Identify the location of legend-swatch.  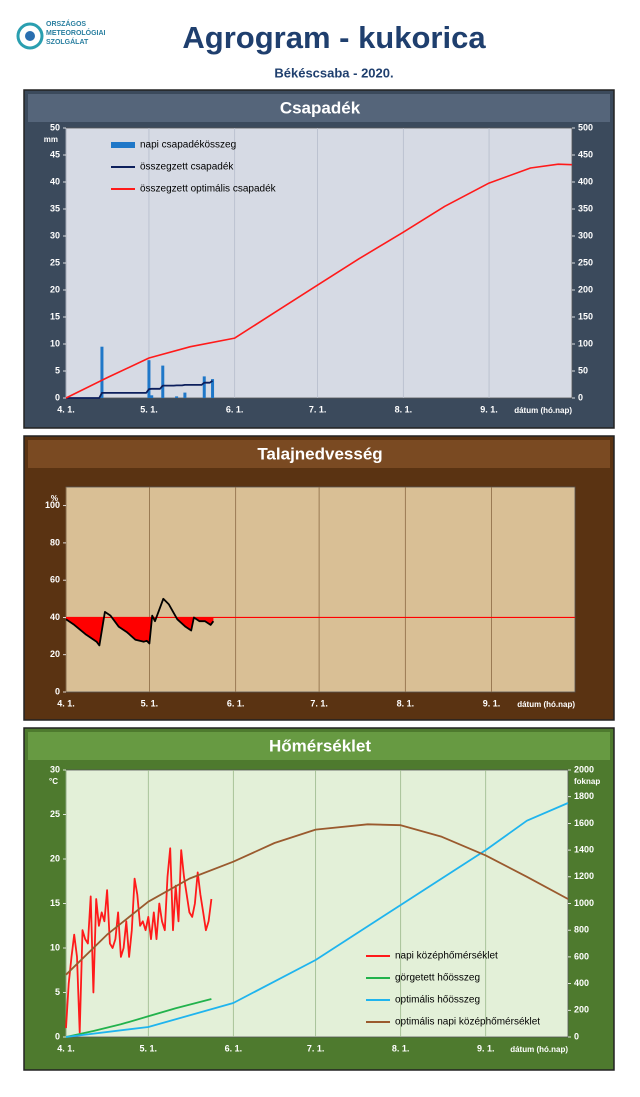
(123, 145).